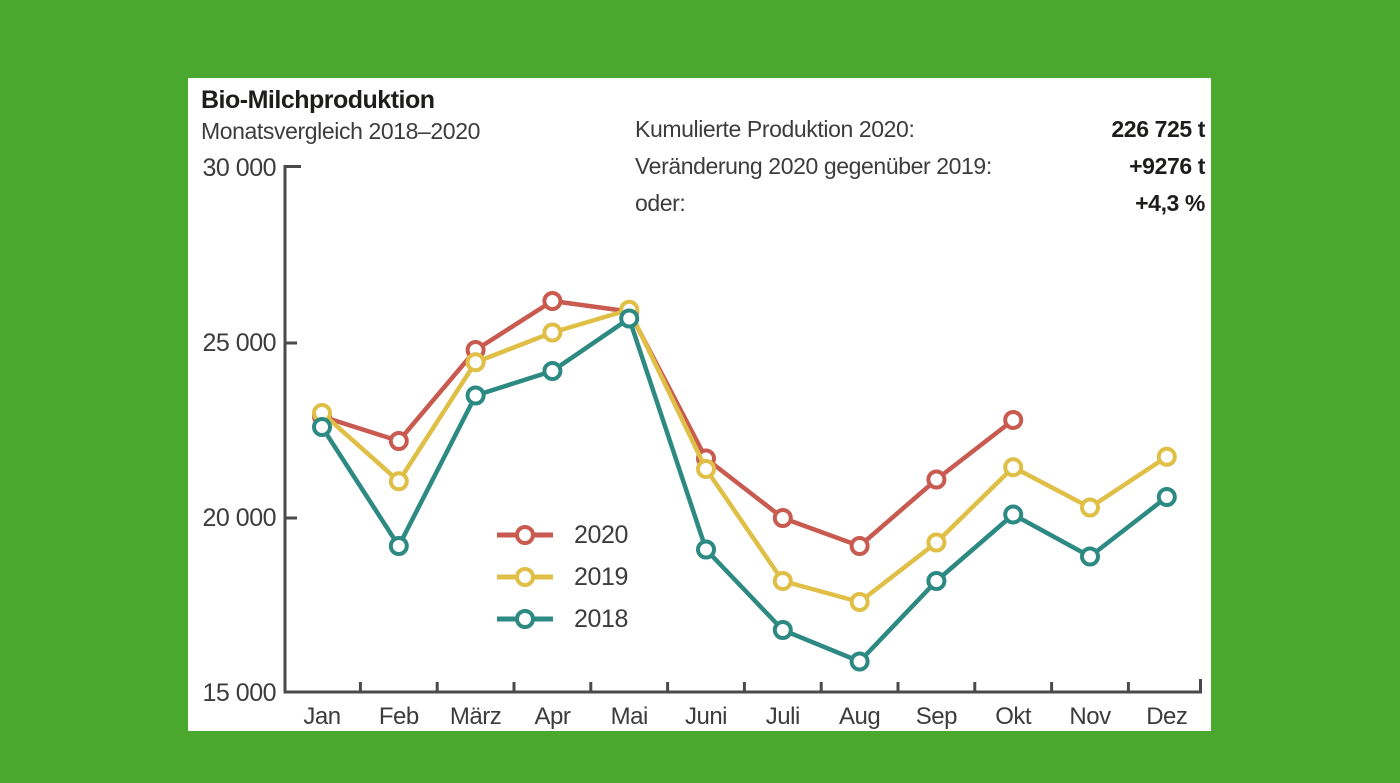  What do you see at coordinates (859, 716) in the screenshot?
I see `month-label: Aug` at bounding box center [859, 716].